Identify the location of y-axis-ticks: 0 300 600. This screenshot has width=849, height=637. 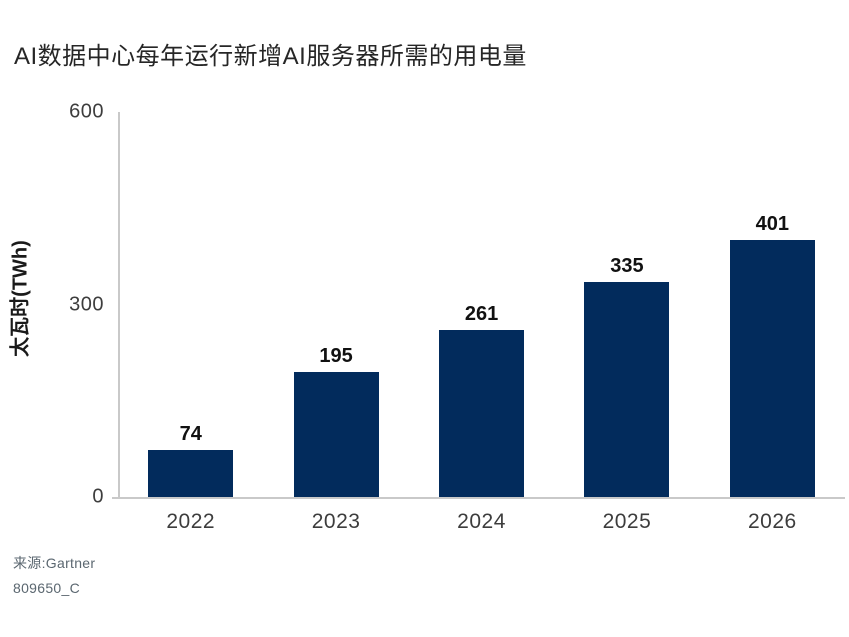
(52, 304).